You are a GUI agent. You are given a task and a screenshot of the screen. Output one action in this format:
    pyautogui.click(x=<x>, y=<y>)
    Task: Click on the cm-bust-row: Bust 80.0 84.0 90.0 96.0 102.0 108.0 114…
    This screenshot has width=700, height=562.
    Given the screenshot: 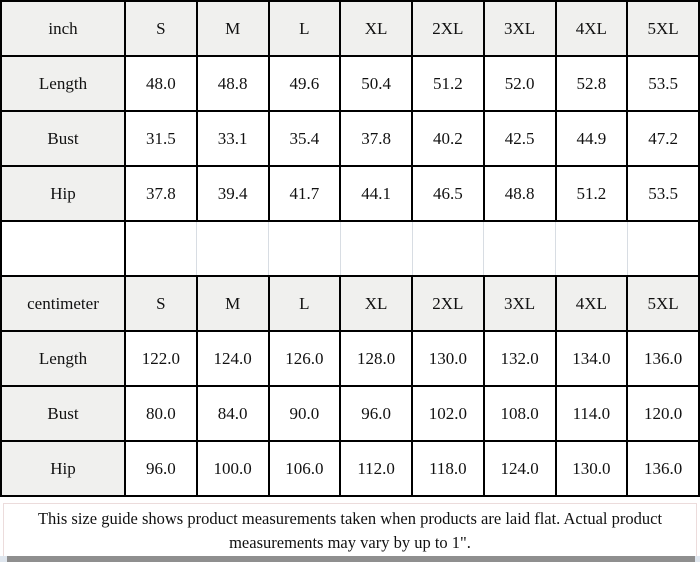 What is the action you would take?
    pyautogui.click(x=350, y=413)
    